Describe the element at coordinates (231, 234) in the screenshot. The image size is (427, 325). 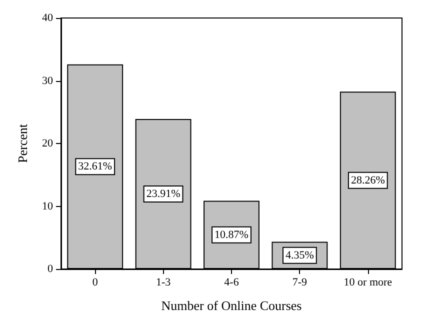
I see `data-label: 10.87%` at that location.